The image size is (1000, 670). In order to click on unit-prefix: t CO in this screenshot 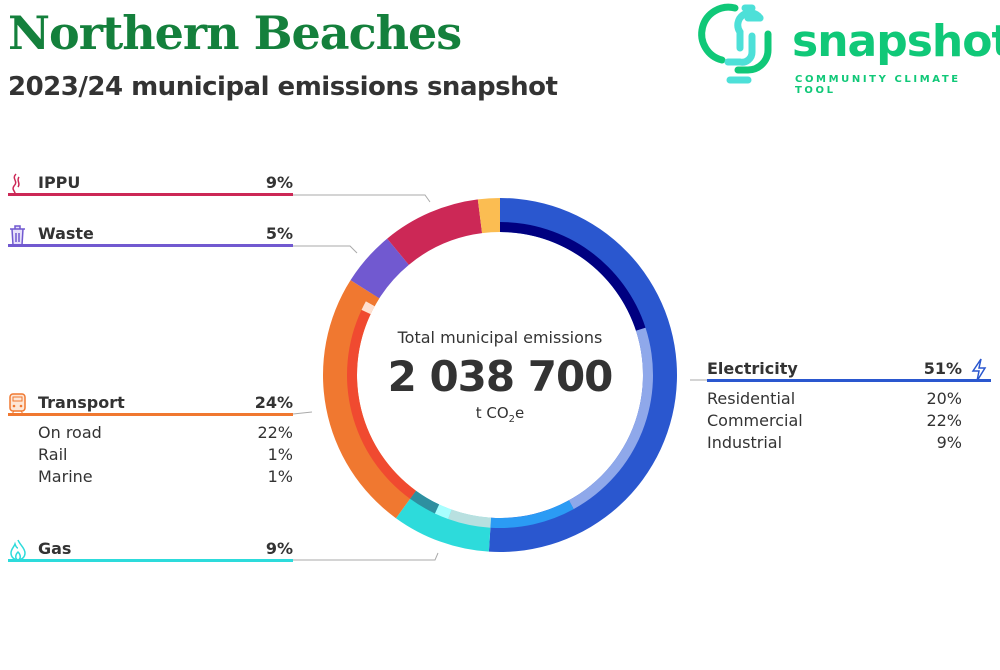, I will do `click(492, 413)`.